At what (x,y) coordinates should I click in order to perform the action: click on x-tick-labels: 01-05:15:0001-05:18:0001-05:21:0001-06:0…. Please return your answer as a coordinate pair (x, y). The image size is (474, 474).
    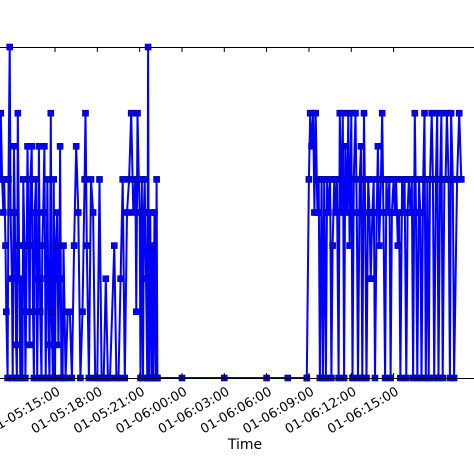
    Looking at the image, I should click on (201, 410).